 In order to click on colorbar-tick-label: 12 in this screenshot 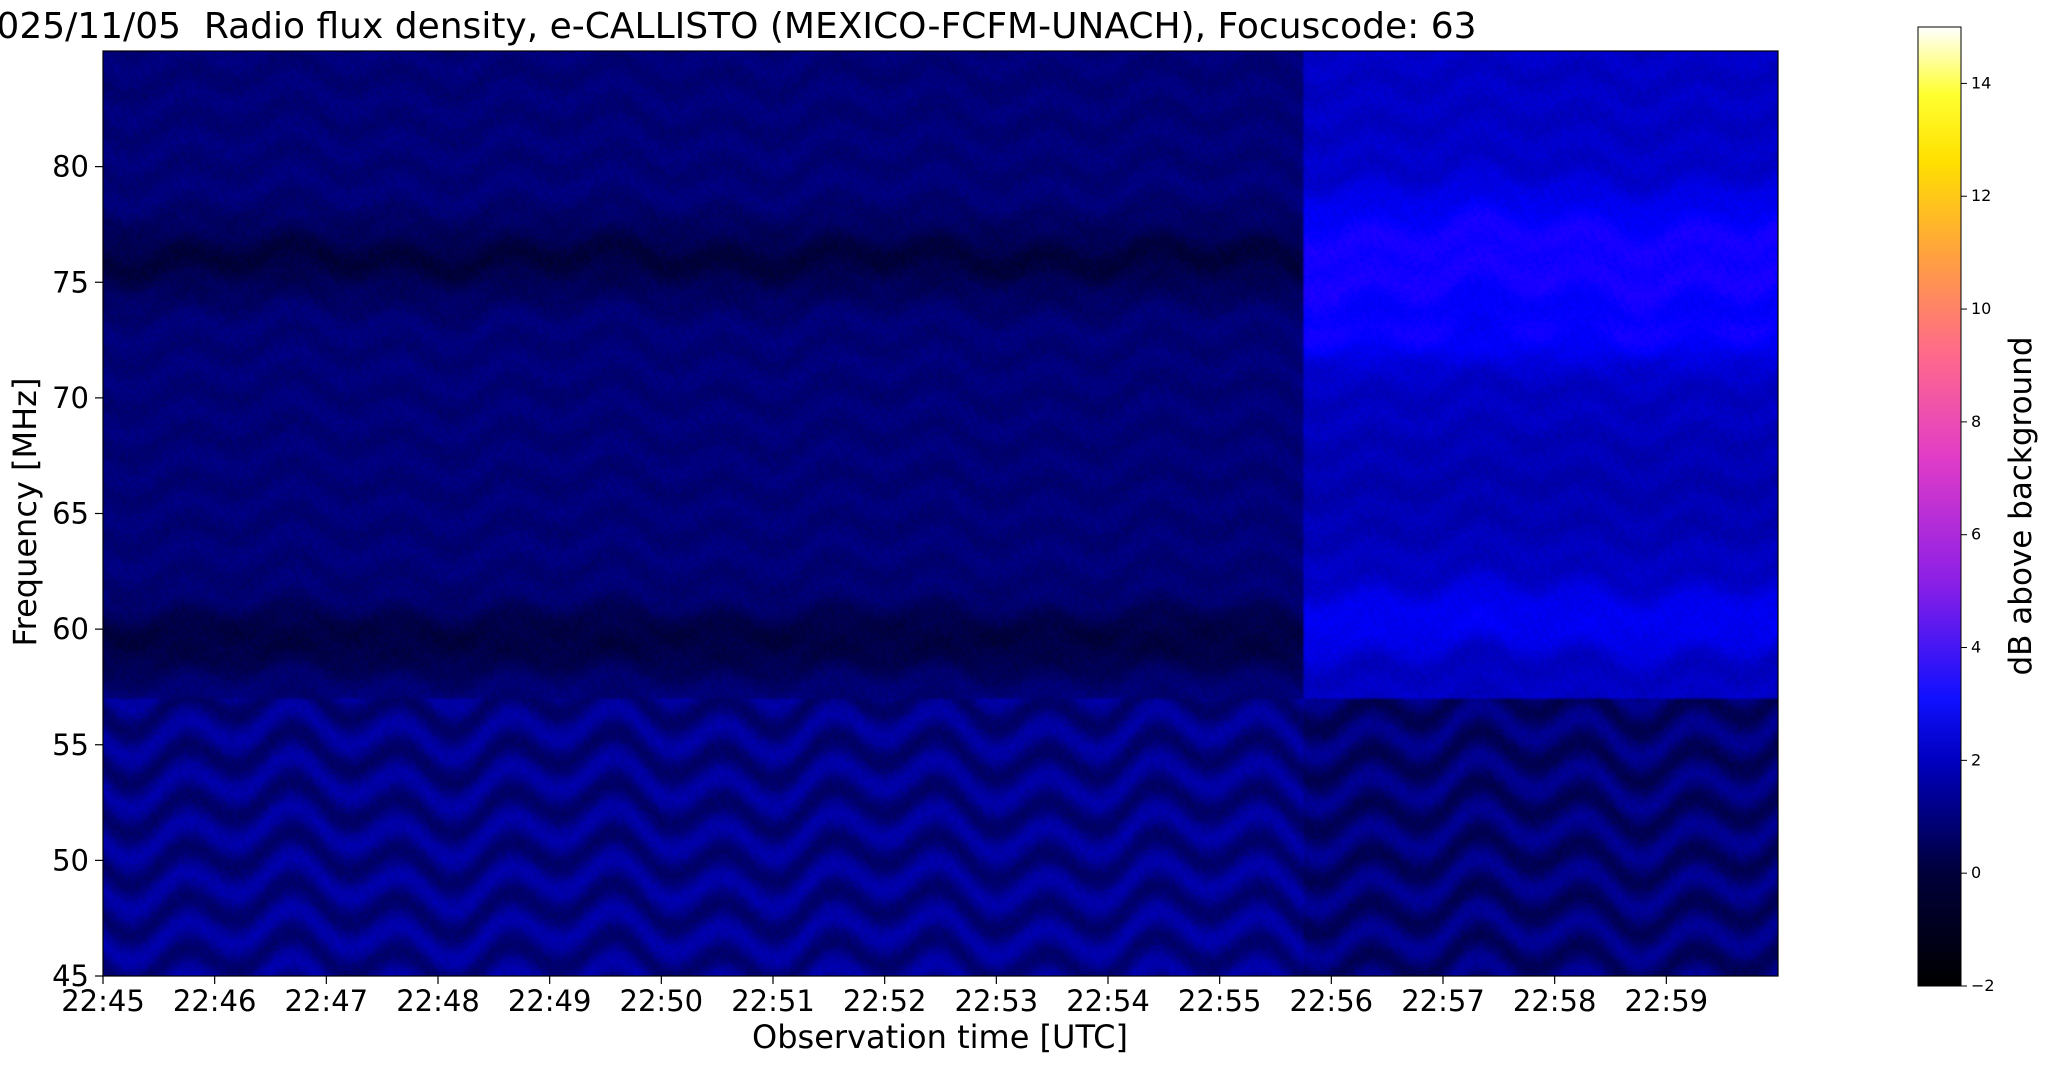, I will do `click(1981, 195)`.